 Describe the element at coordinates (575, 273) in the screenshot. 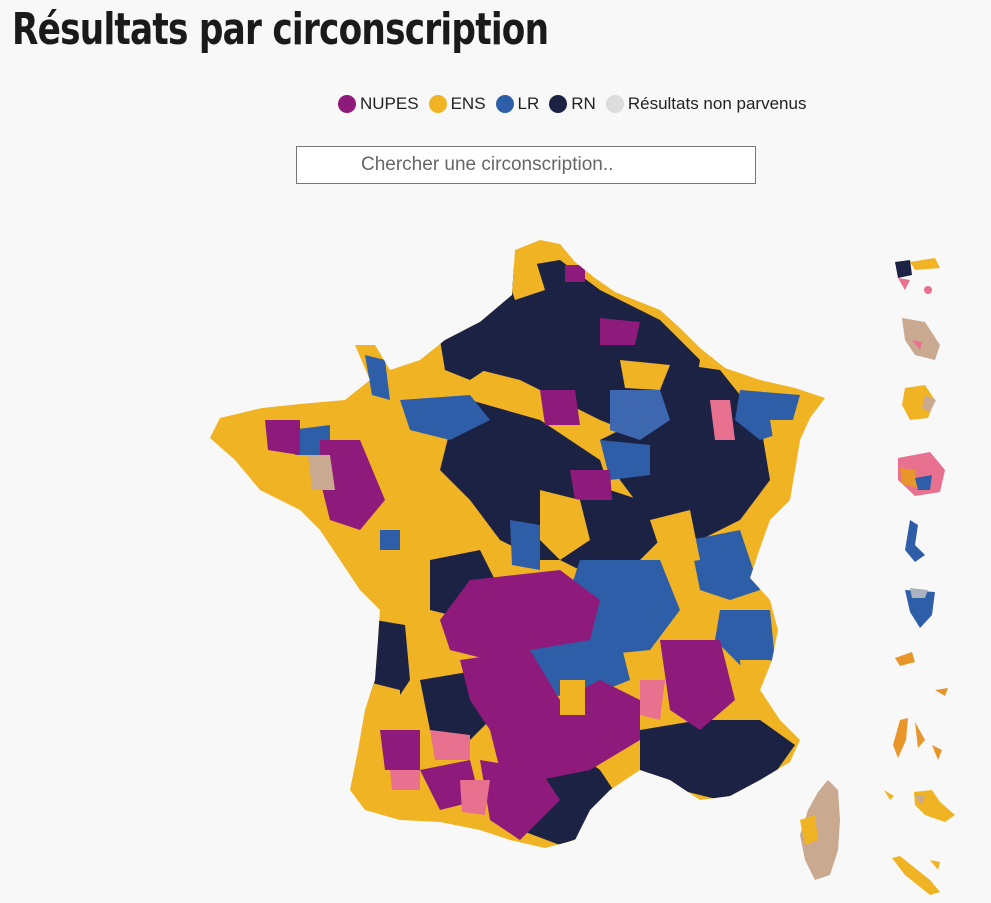

I see `region-nupes-lille` at that location.